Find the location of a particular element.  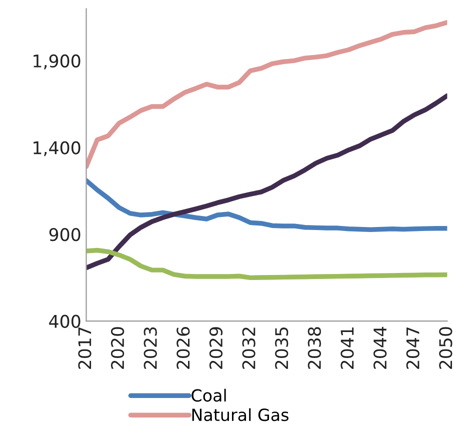

legend-label: Coal is located at coordinates (209, 395).